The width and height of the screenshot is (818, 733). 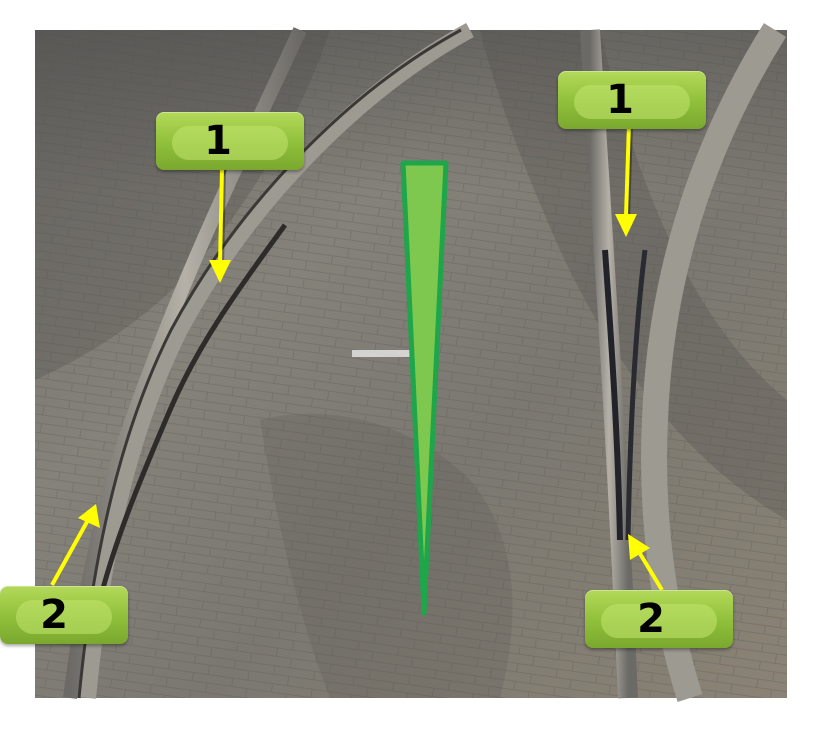 I want to click on pavement-marker, so click(x=381, y=353).